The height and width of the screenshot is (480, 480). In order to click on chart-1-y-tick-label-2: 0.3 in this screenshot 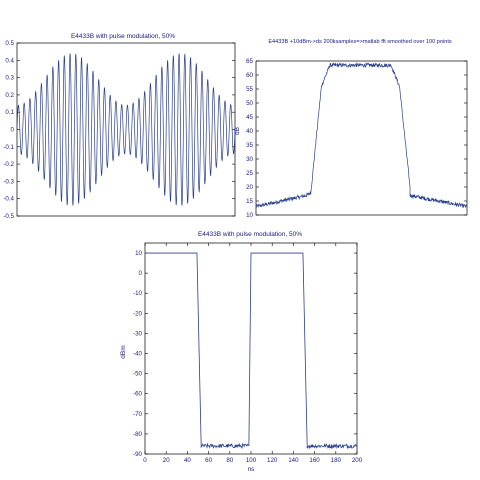, I will do `click(9, 78)`.